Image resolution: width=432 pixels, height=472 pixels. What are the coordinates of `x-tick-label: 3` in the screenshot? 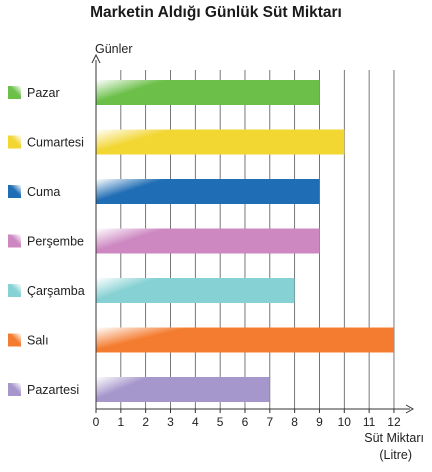 It's located at (170, 422).